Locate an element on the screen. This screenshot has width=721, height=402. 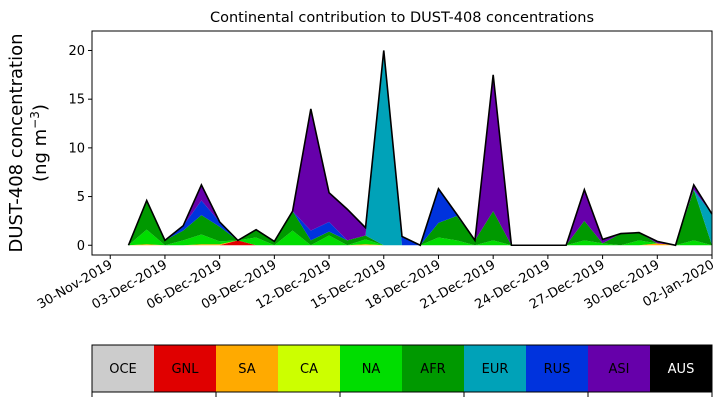
legend-swatch-aus is located at coordinates (681, 368).